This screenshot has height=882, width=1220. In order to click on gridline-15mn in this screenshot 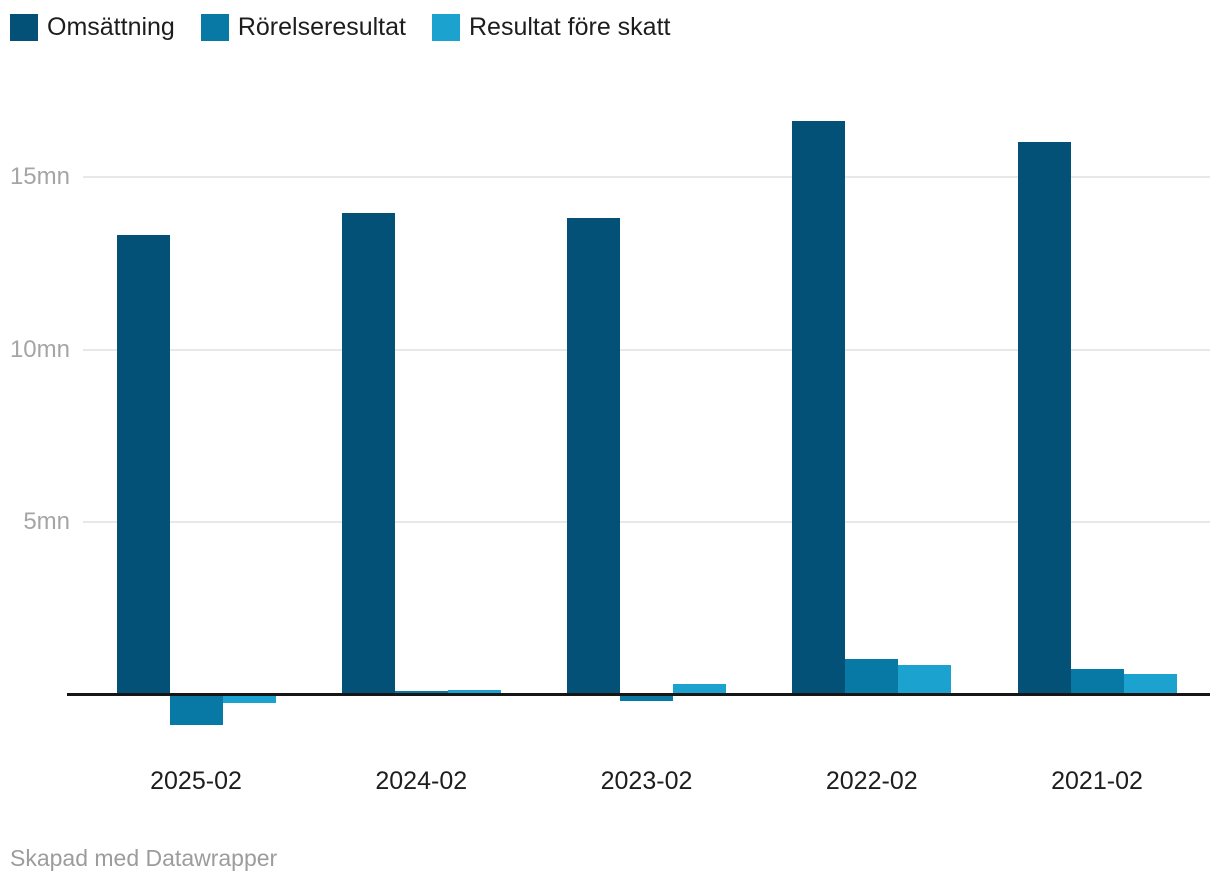, I will do `click(646, 177)`.